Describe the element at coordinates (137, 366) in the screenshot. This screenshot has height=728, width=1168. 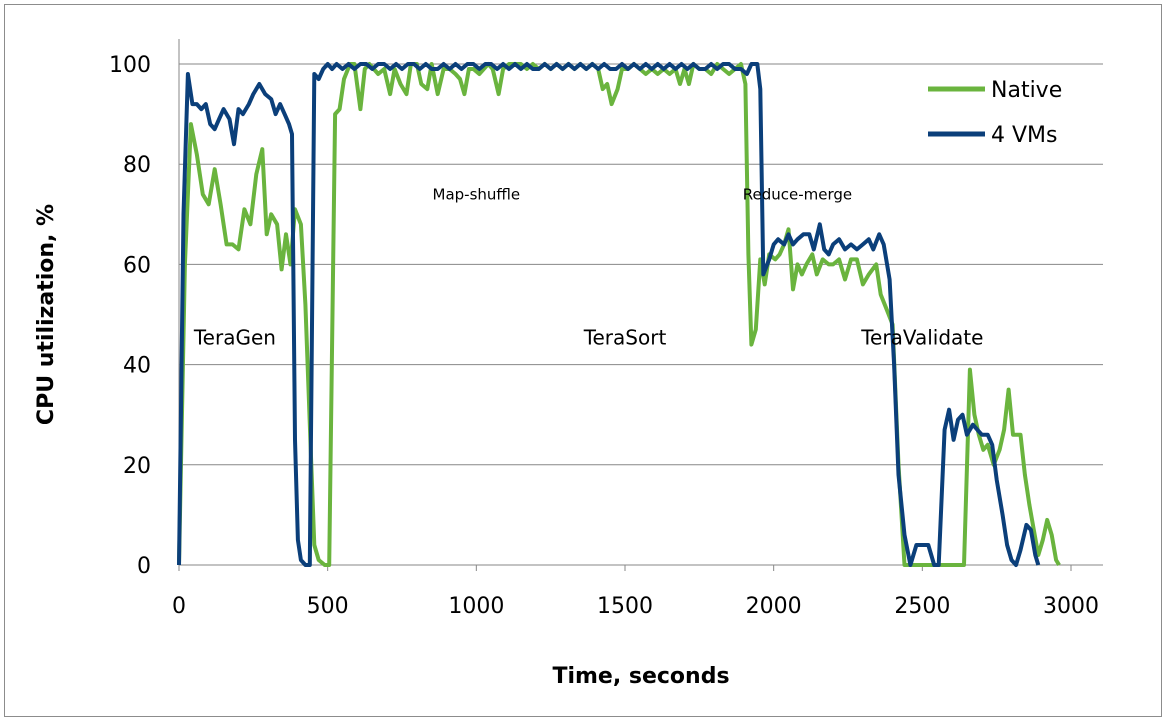
I see `y-tick-label: 40` at that location.